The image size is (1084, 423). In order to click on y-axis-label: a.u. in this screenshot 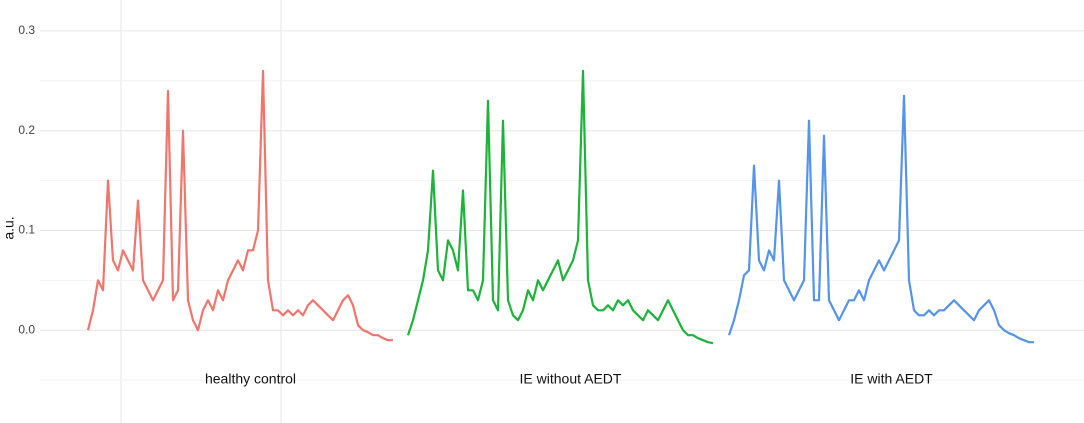, I will do `click(9, 227)`.